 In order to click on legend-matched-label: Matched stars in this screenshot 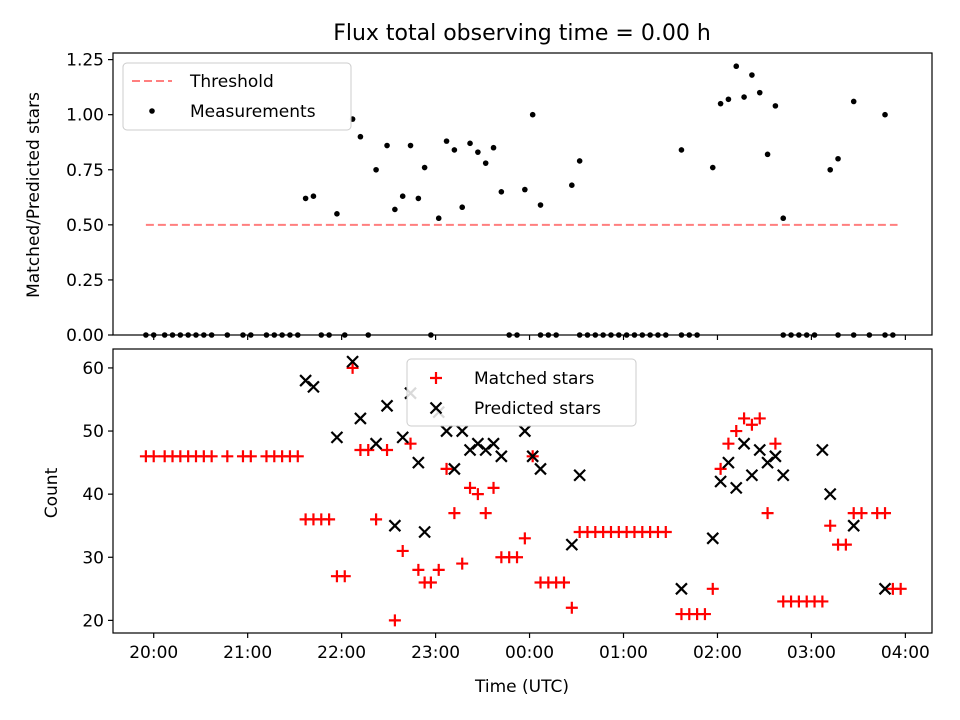, I will do `click(534, 379)`.